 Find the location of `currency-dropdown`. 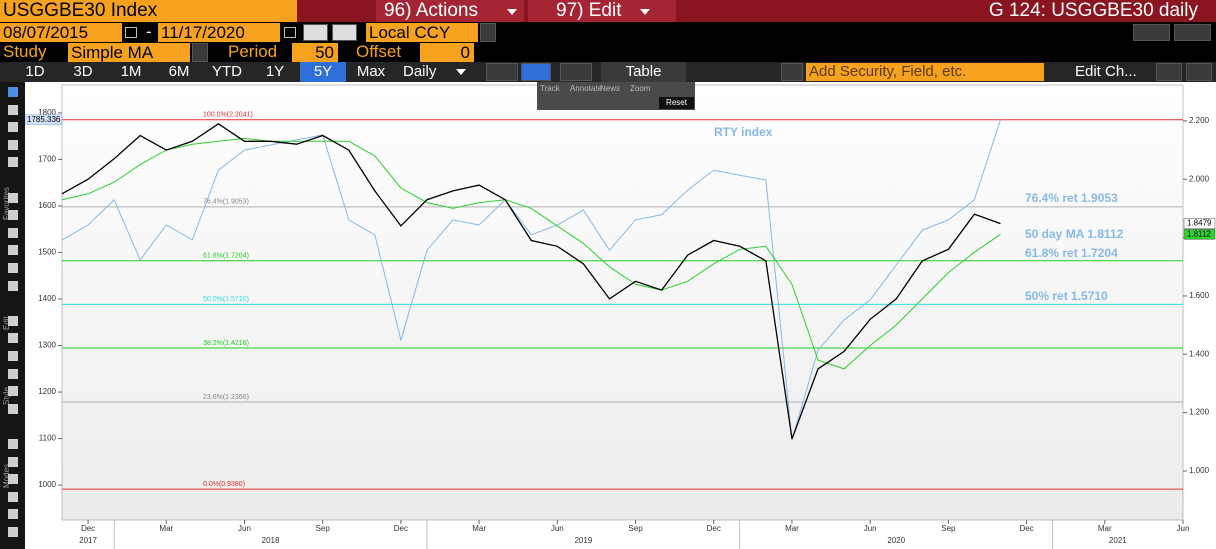

currency-dropdown is located at coordinates (488, 32).